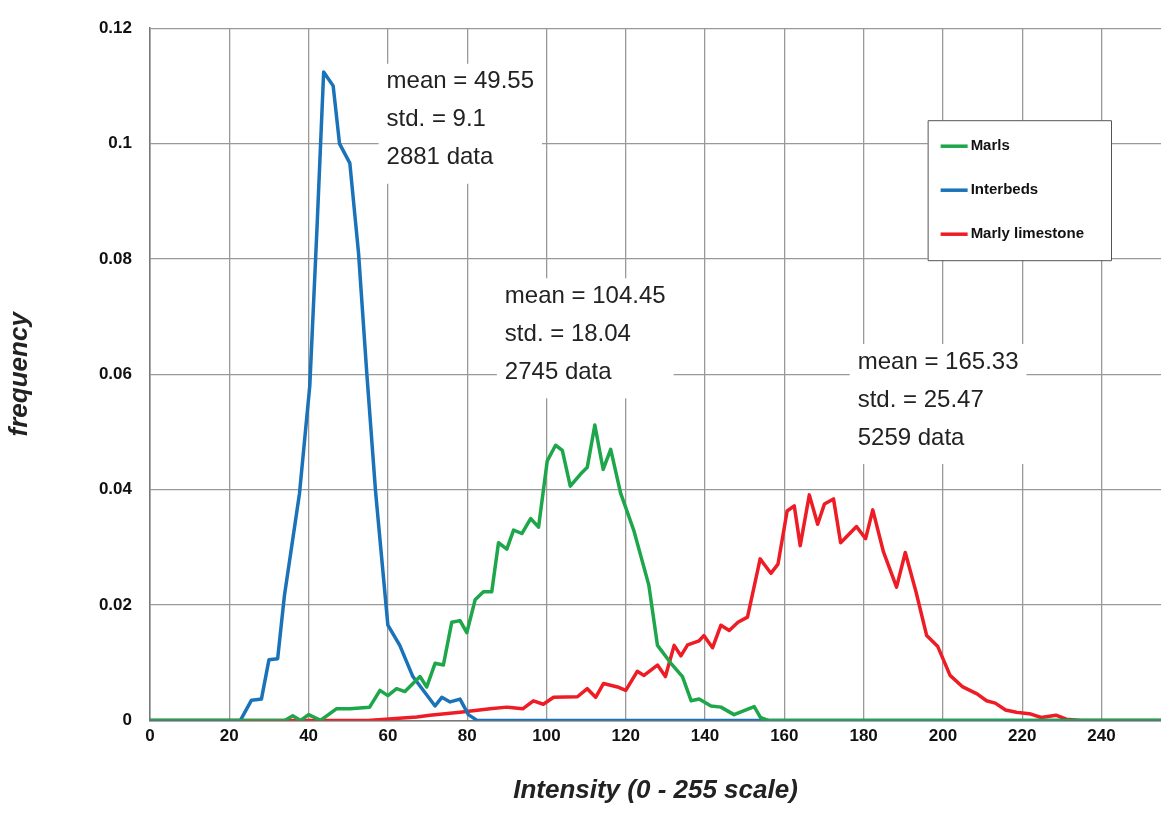 This screenshot has height=820, width=1161. I want to click on y-tick-label: 0.1, so click(120, 143).